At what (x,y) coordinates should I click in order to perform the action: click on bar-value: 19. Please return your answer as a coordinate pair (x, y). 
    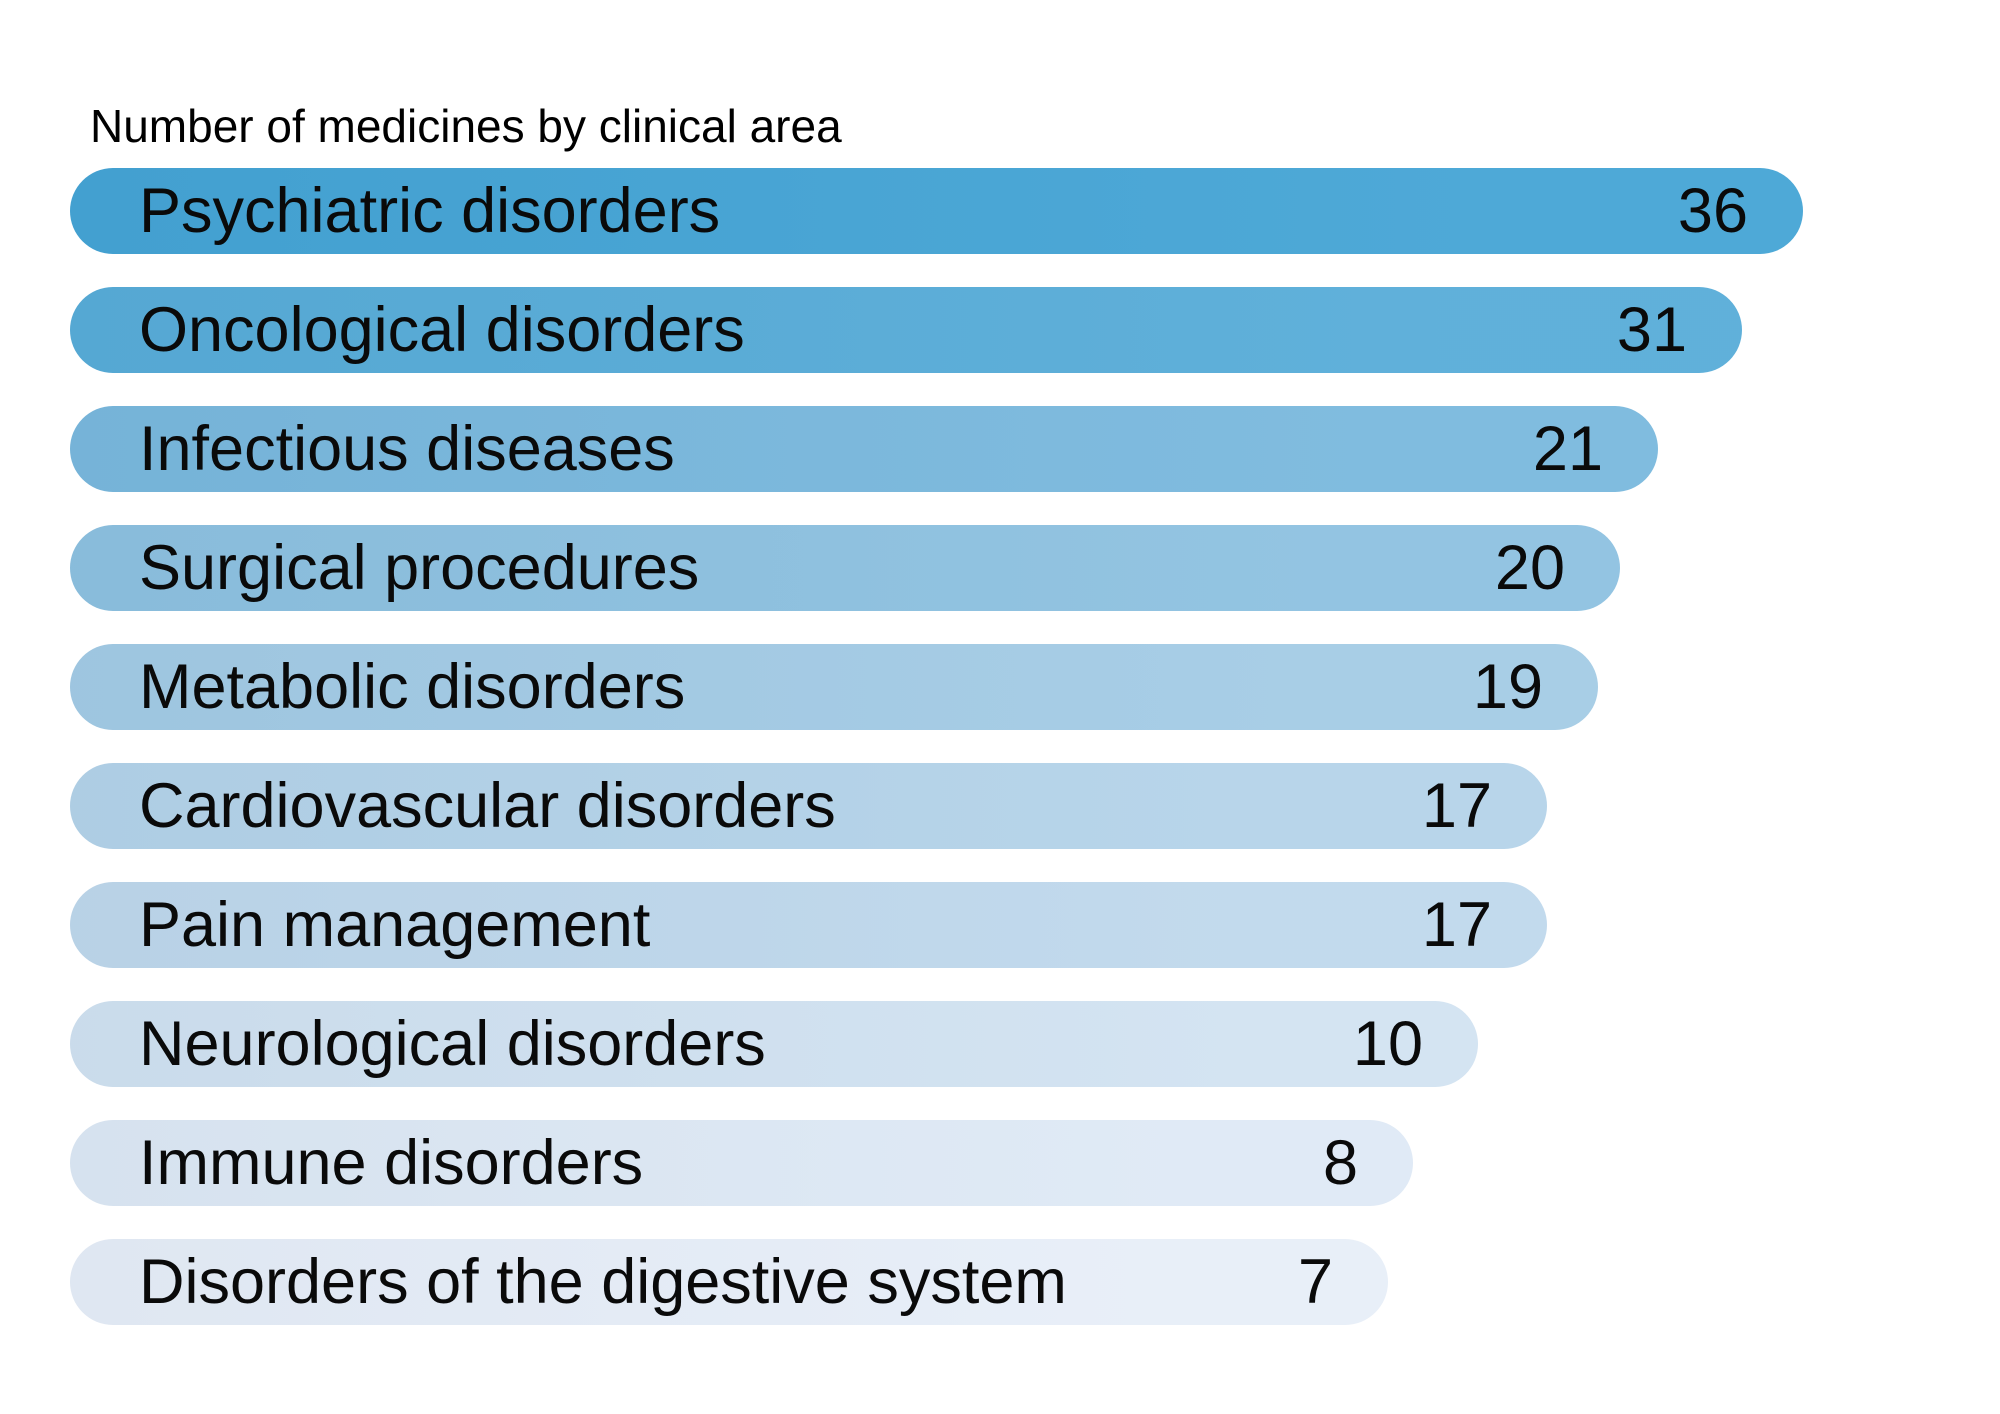
    Looking at the image, I should click on (1507, 686).